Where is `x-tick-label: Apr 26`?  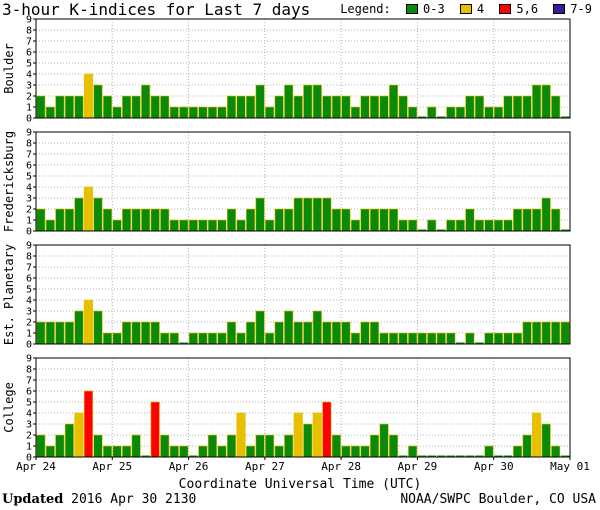
x-tick-label: Apr 26 is located at coordinates (189, 466).